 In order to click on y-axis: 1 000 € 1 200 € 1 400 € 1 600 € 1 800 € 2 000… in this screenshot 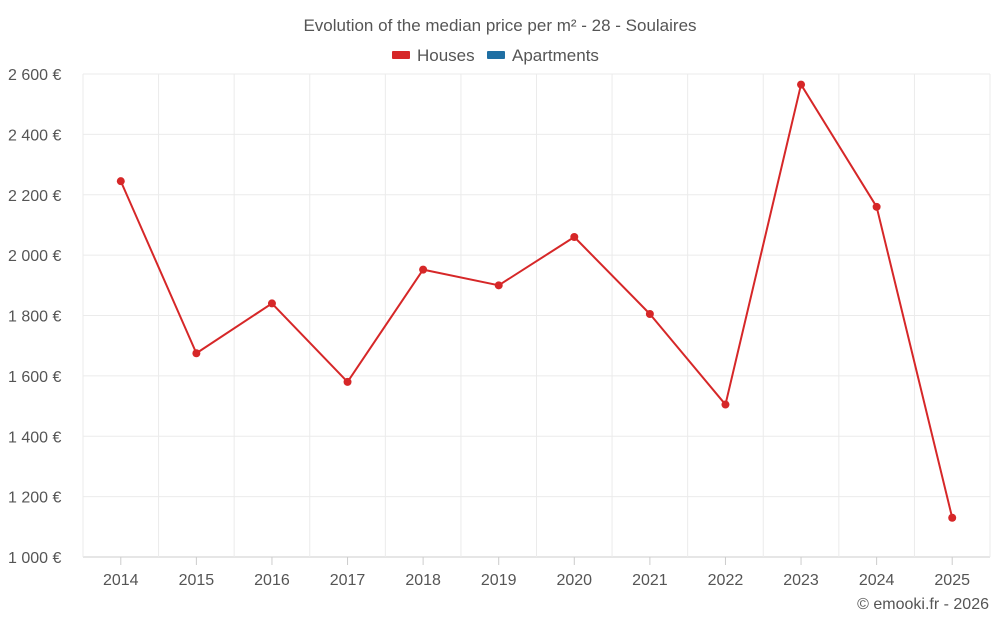, I will do `click(34, 317)`.